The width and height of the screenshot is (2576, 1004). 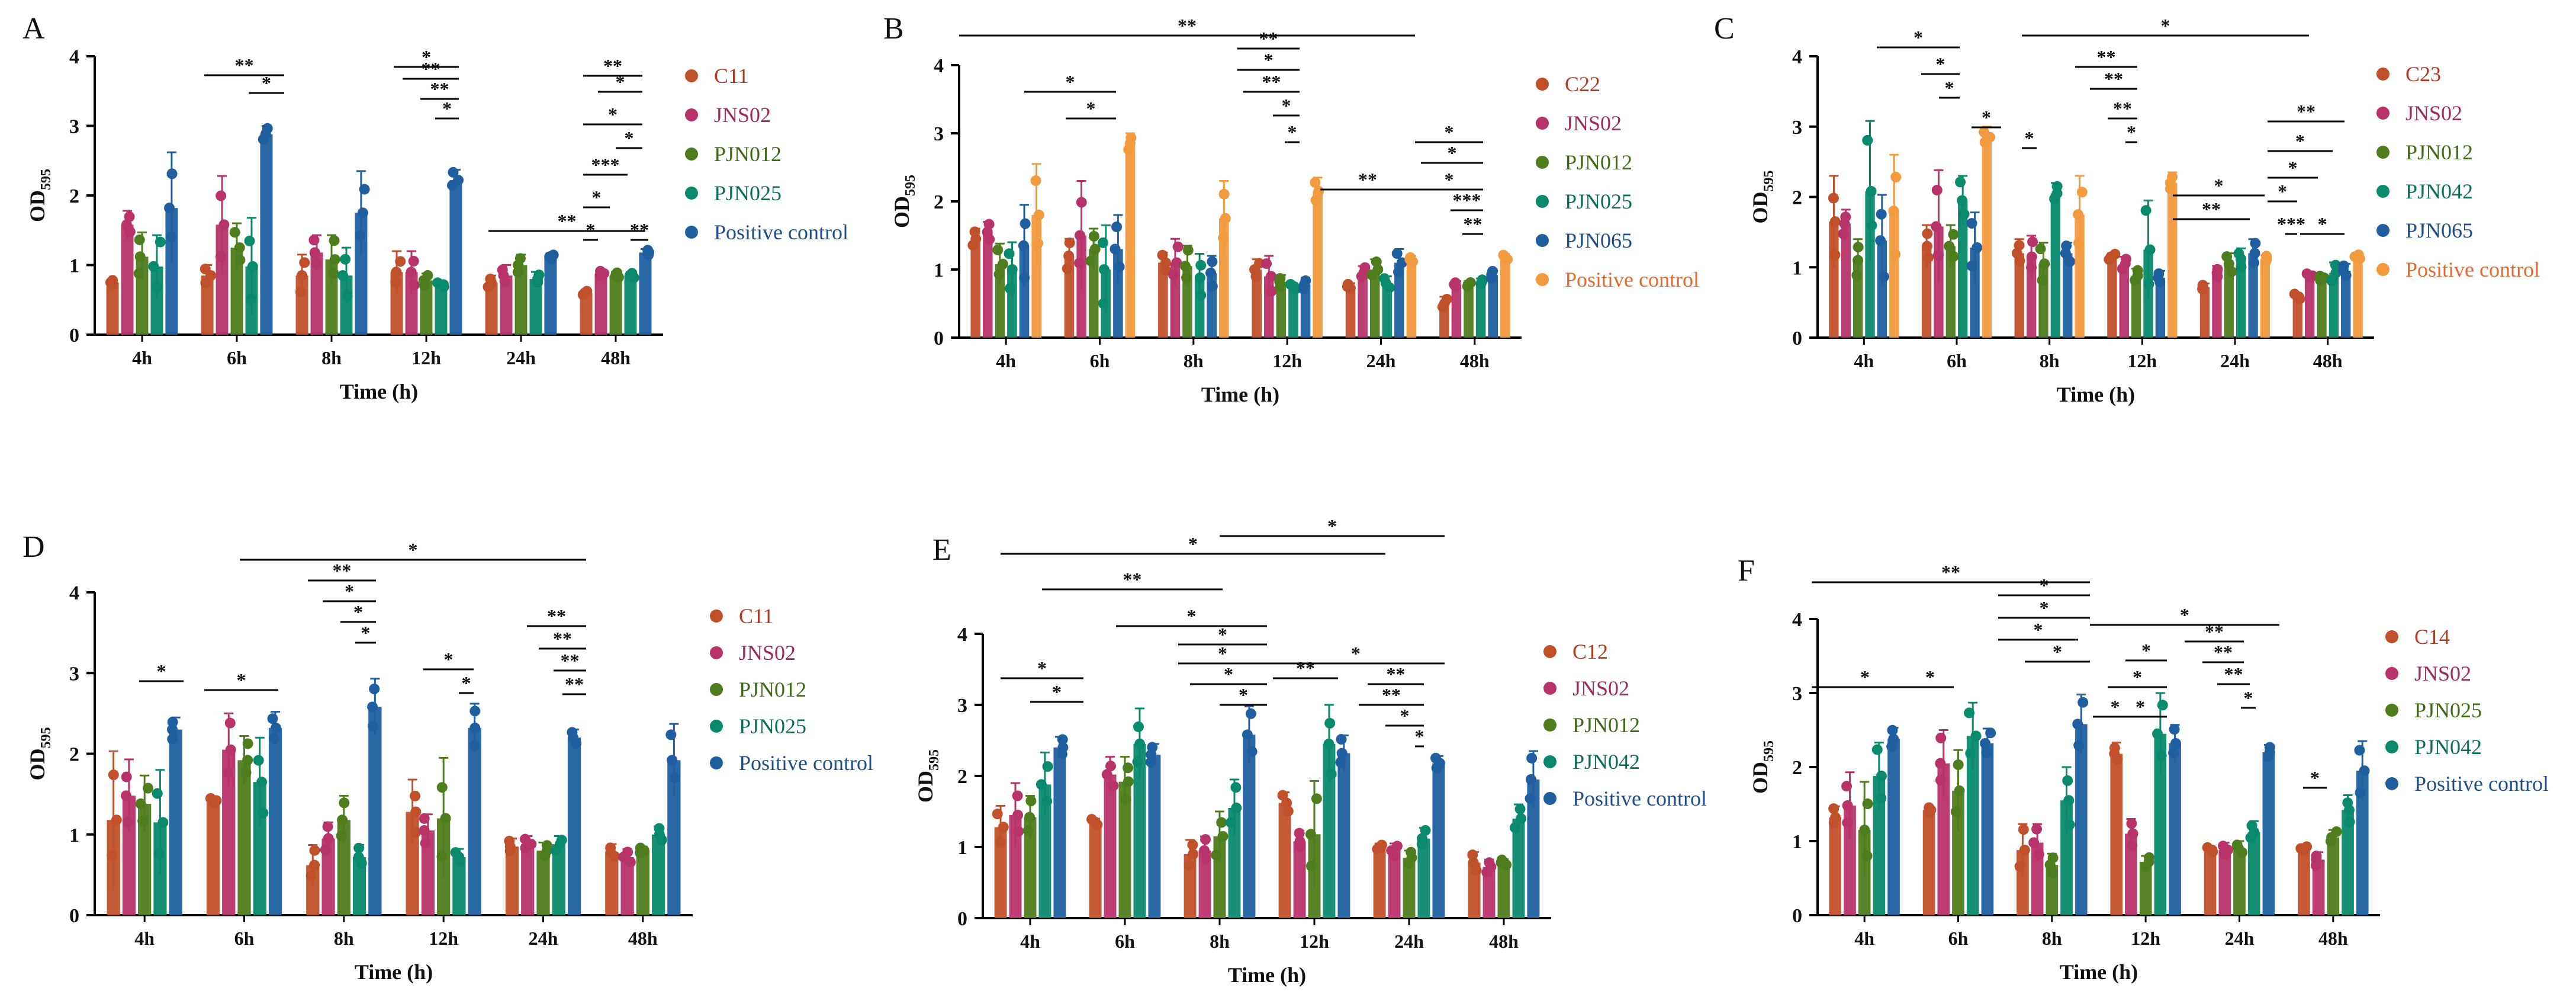 What do you see at coordinates (1797, 694) in the screenshot?
I see `y-tick-label: 3` at bounding box center [1797, 694].